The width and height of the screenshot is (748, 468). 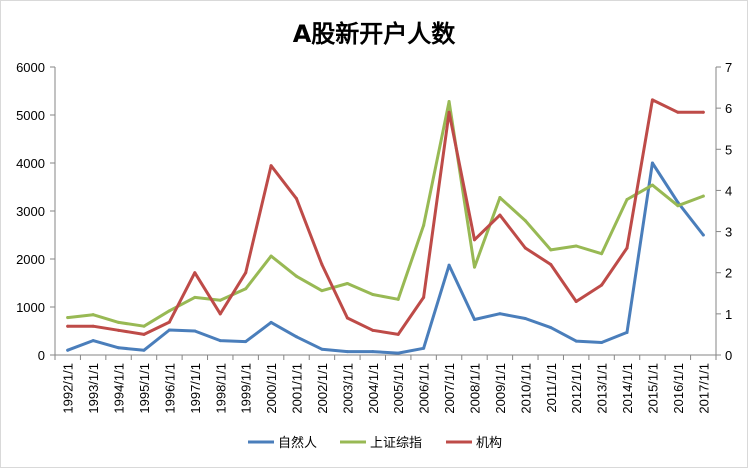 What do you see at coordinates (41, 355) in the screenshot?
I see `y-left-tick-label: 0` at bounding box center [41, 355].